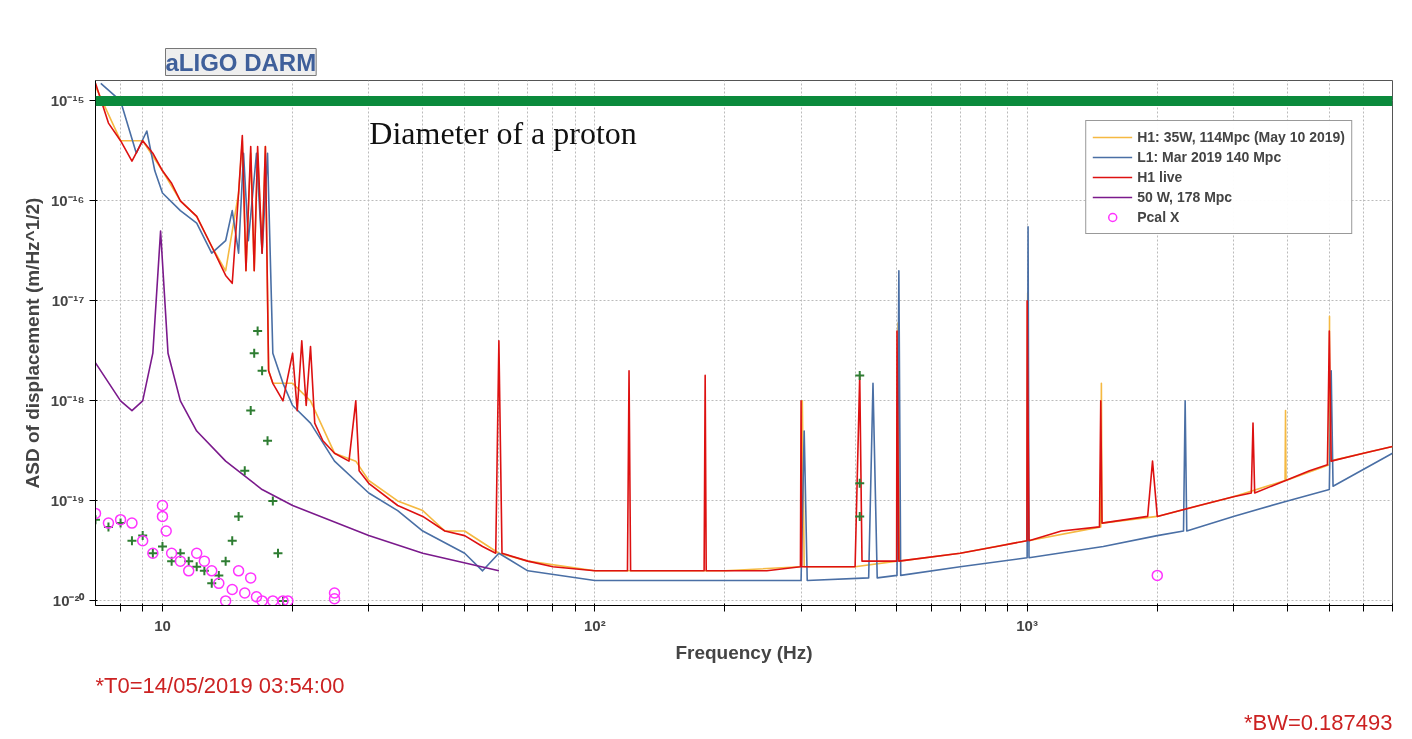 The image size is (1412, 739). I want to click on y-axis-title: ASD of displacement (m/Hz^1/2), so click(32, 343).